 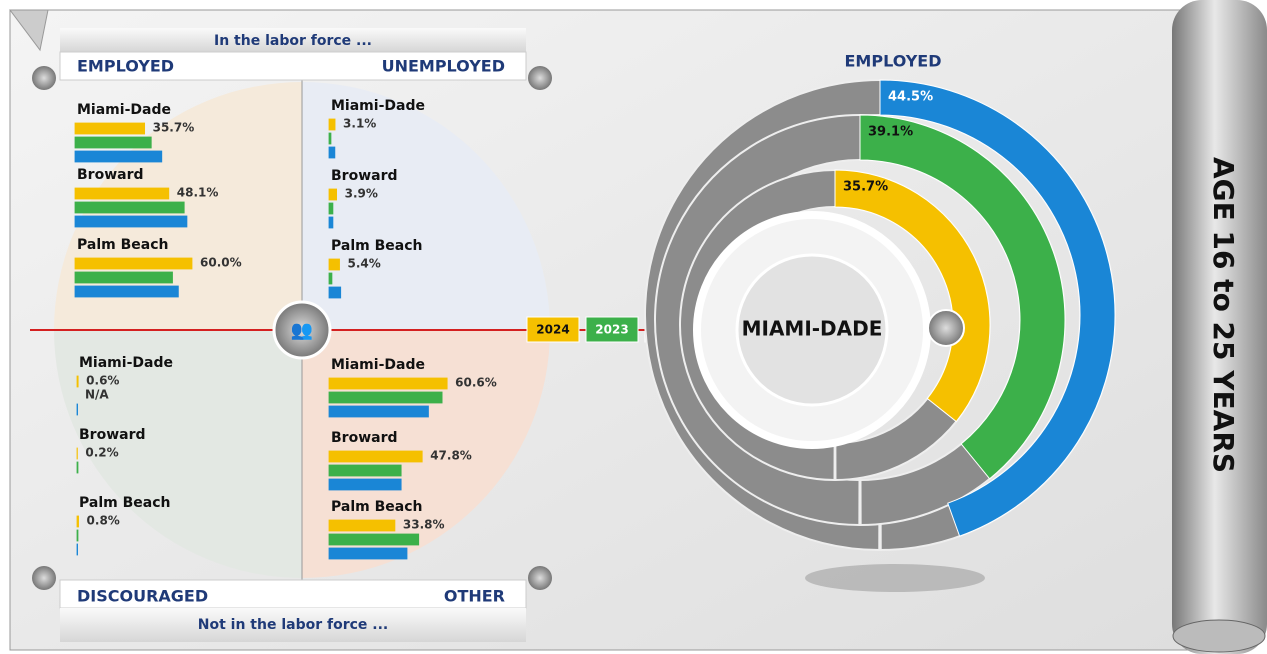 What do you see at coordinates (142, 596) in the screenshot?
I see `quadrant-title: DISCOURAGED` at bounding box center [142, 596].